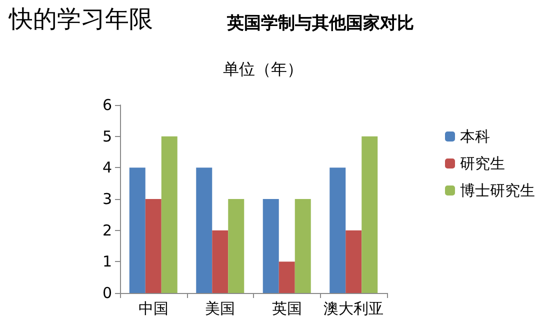  I want to click on y-tick-label: 6, so click(107, 105).